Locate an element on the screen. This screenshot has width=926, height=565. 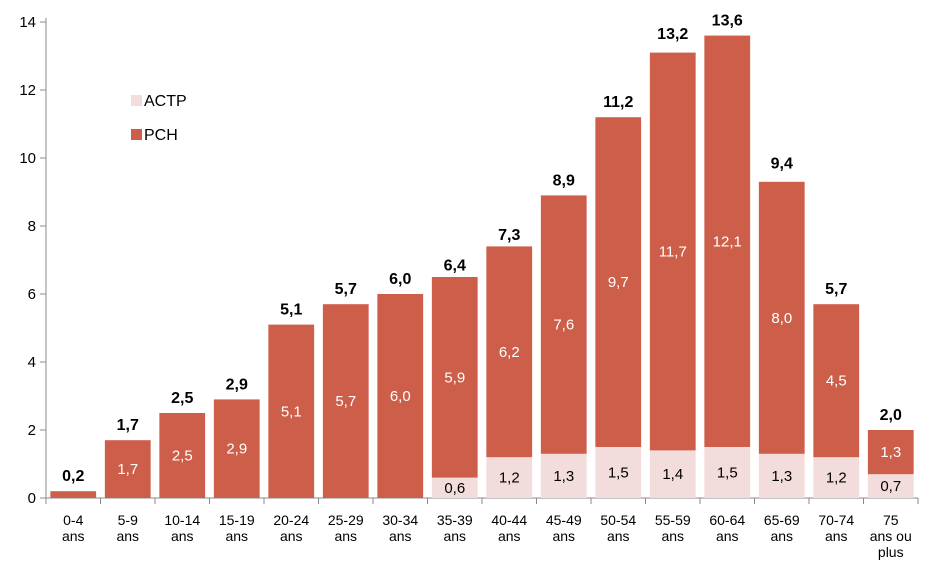
segment-value-label: 0,6 is located at coordinates (454, 488).